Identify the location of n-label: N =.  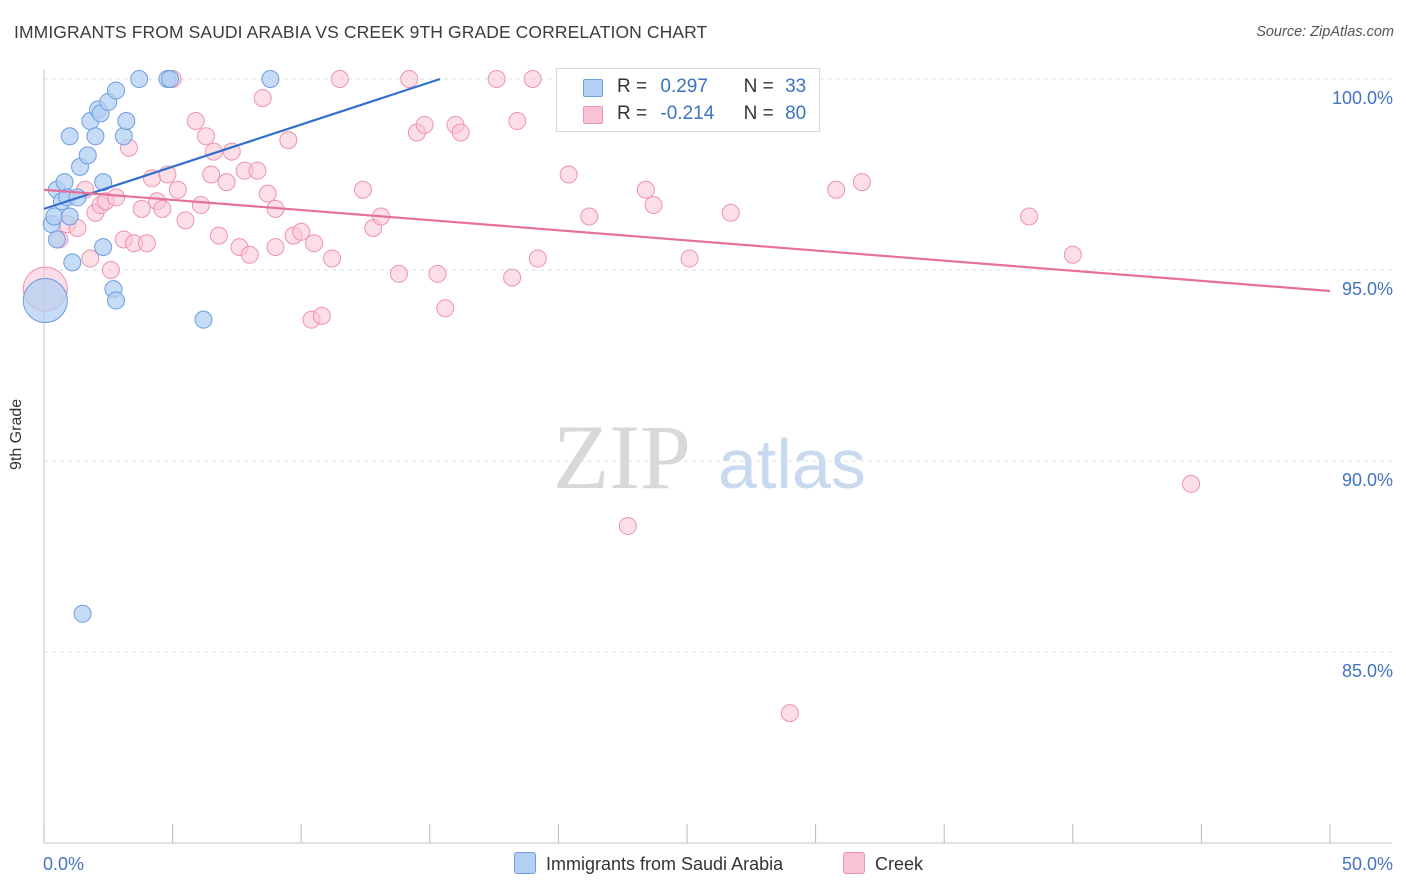
(758, 86).